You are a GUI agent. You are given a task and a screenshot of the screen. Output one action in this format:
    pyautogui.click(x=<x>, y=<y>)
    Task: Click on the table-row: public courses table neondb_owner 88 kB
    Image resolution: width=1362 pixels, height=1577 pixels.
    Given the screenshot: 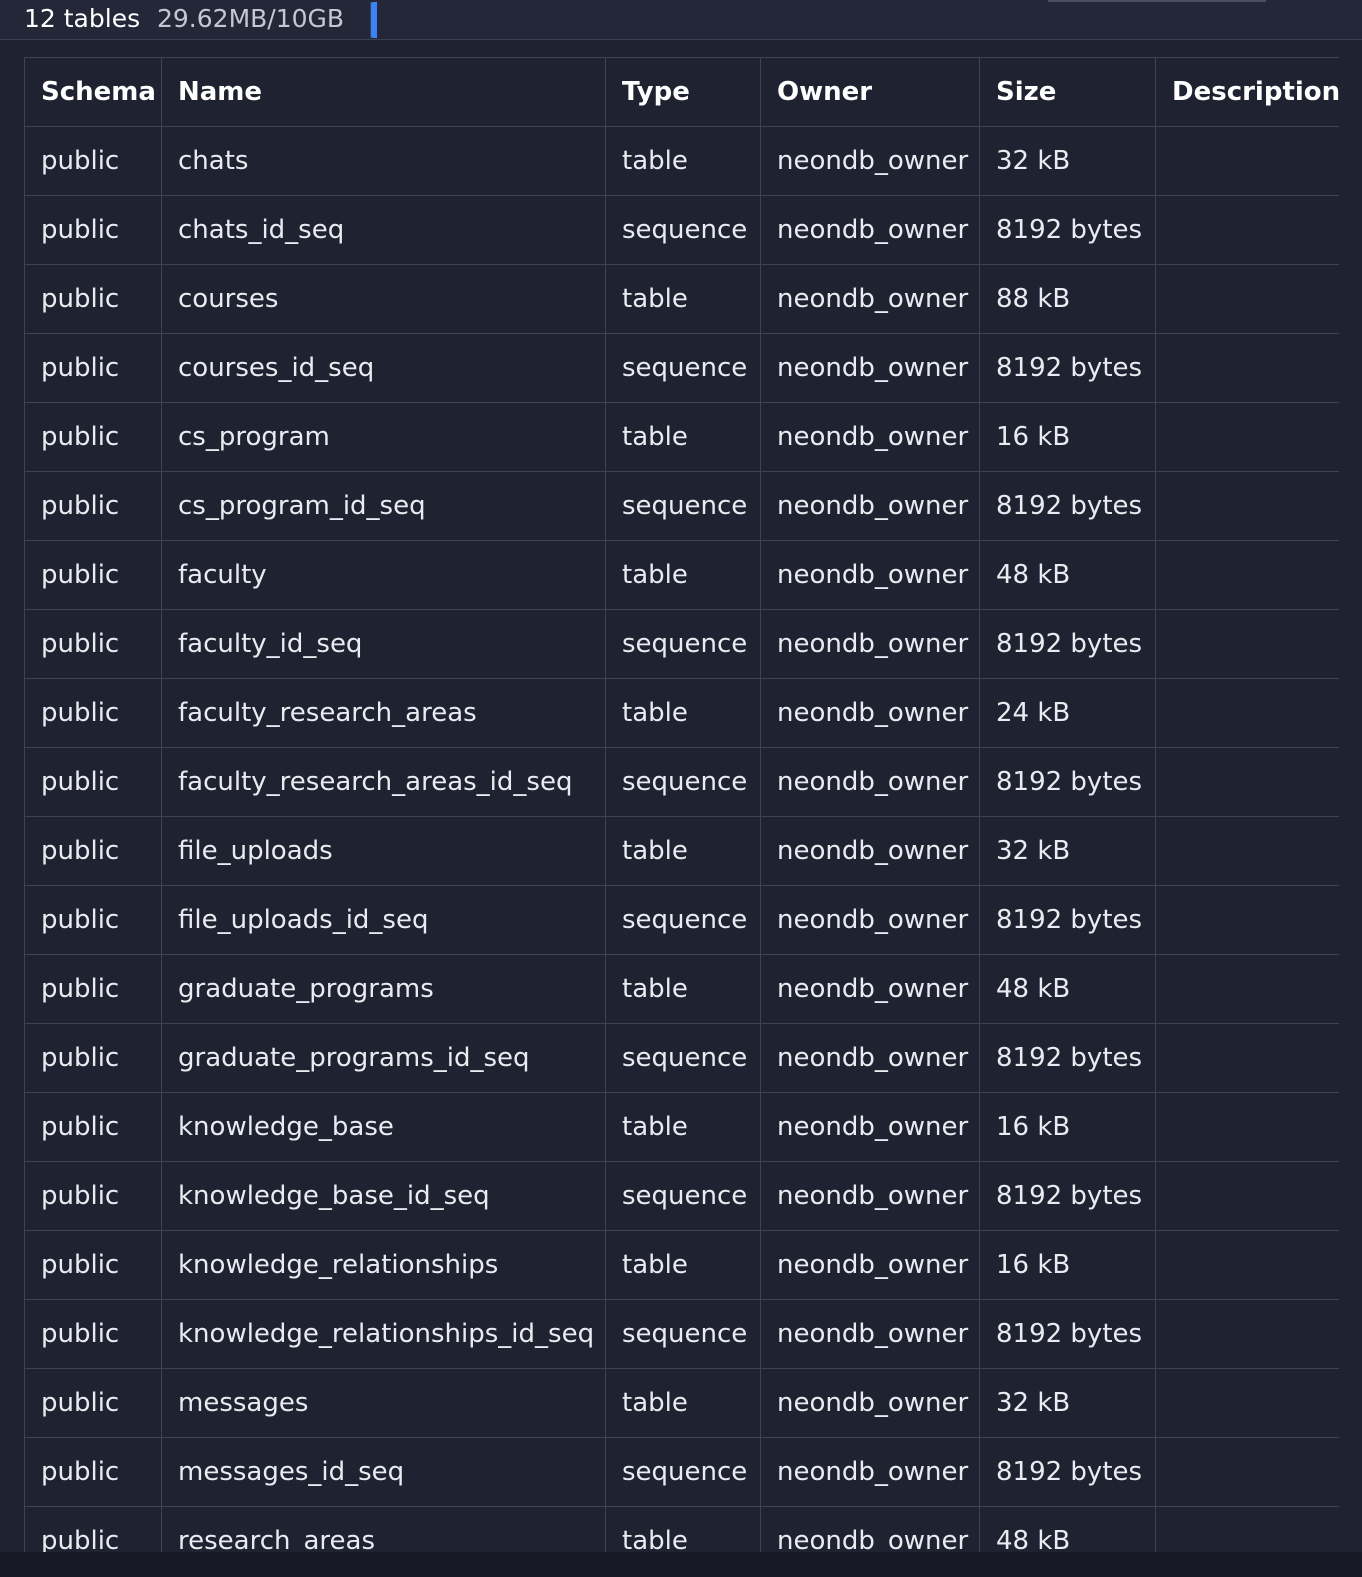 What is the action you would take?
    pyautogui.click(x=681, y=299)
    